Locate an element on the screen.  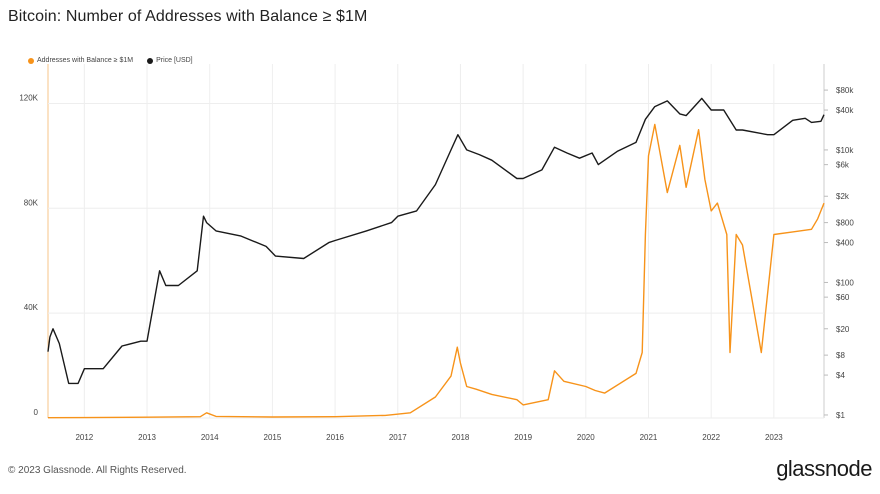
right-tick-label: $400 is located at coordinates (845, 243).